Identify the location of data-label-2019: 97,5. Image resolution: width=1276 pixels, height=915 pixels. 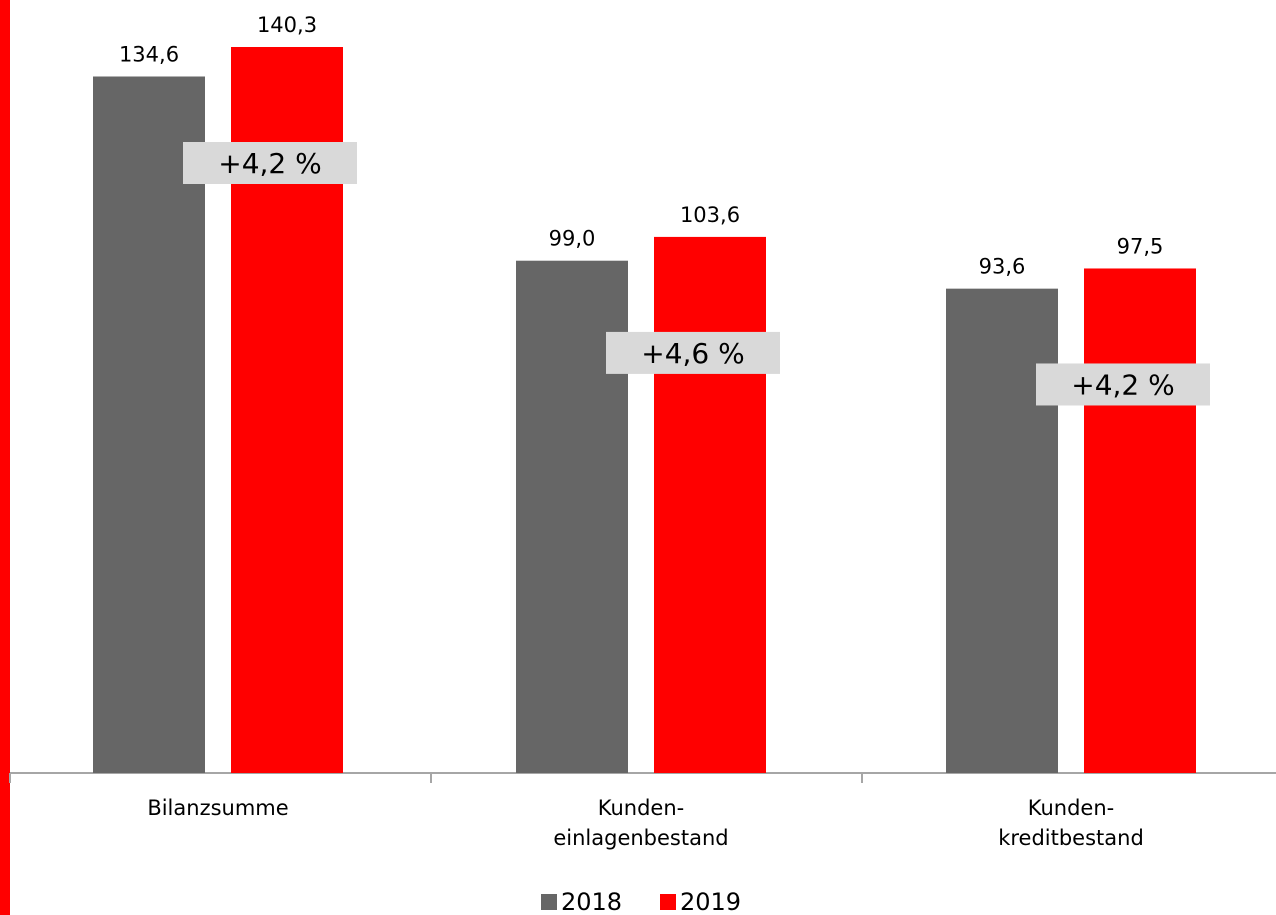
(1140, 246).